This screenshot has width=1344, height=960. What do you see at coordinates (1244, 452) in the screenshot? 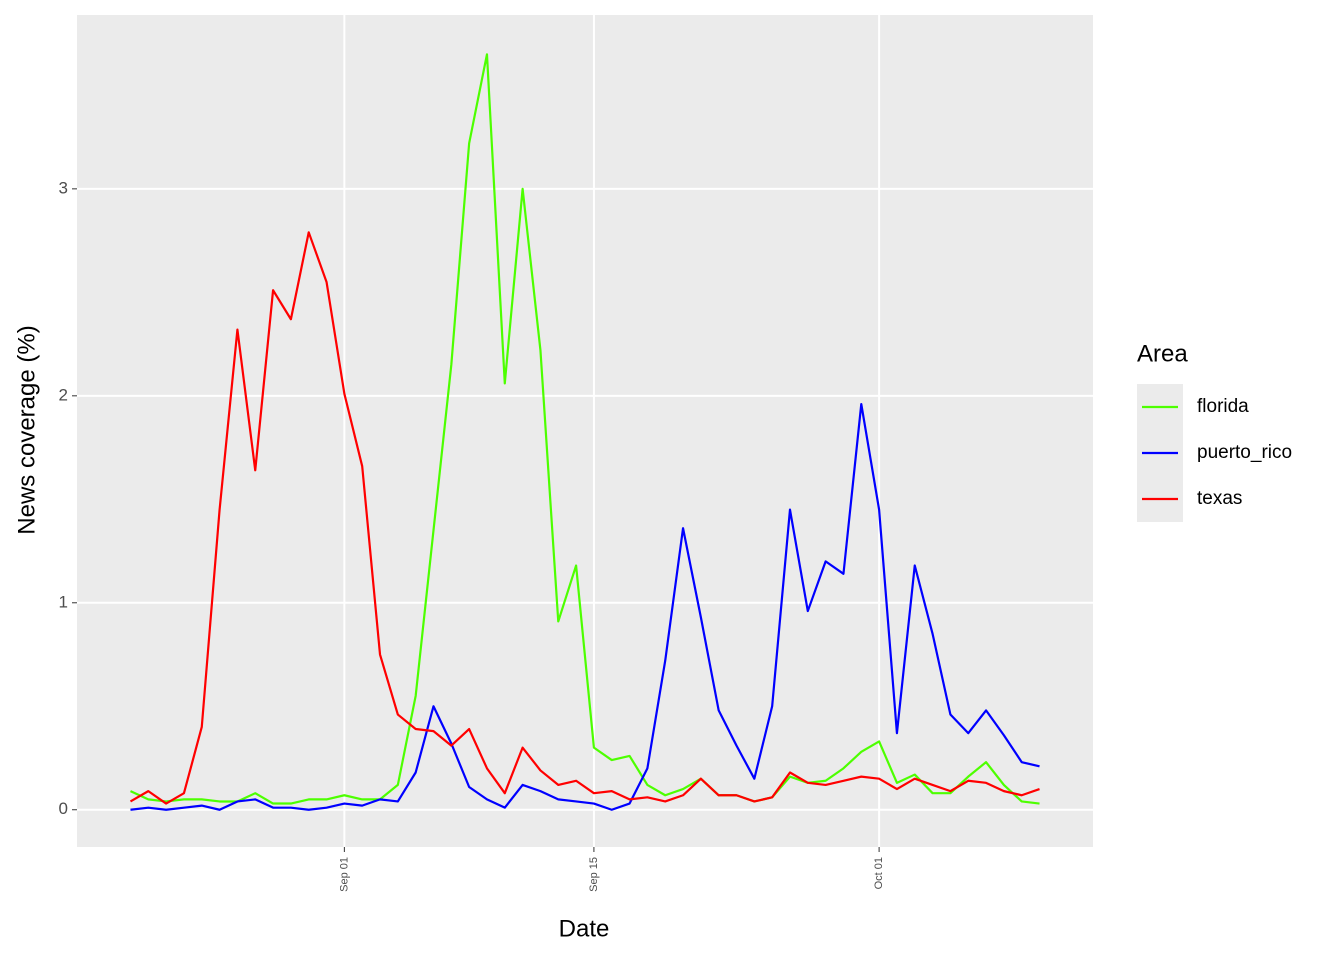
I see `legend-label: puerto_rico` at bounding box center [1244, 452].